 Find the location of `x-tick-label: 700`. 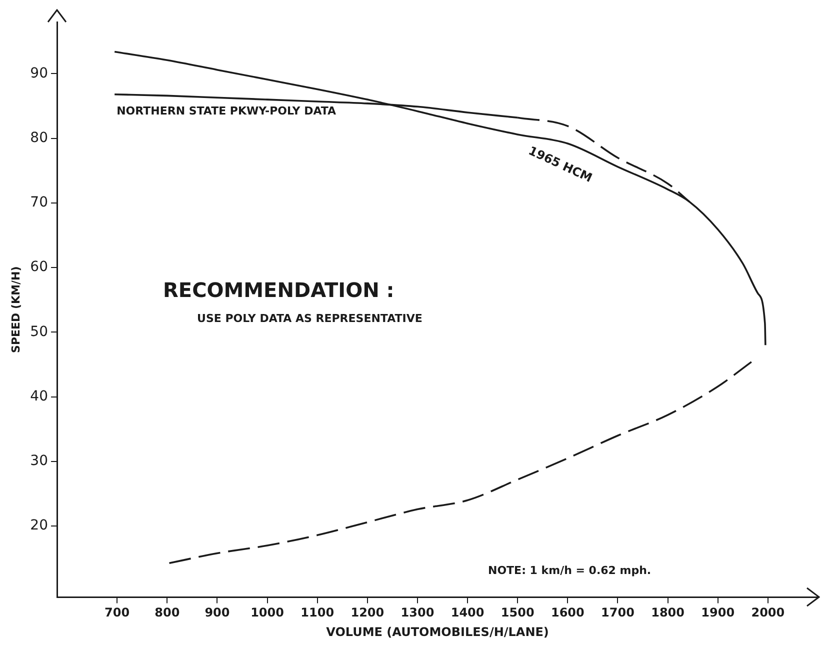

x-tick-label: 700 is located at coordinates (117, 613).